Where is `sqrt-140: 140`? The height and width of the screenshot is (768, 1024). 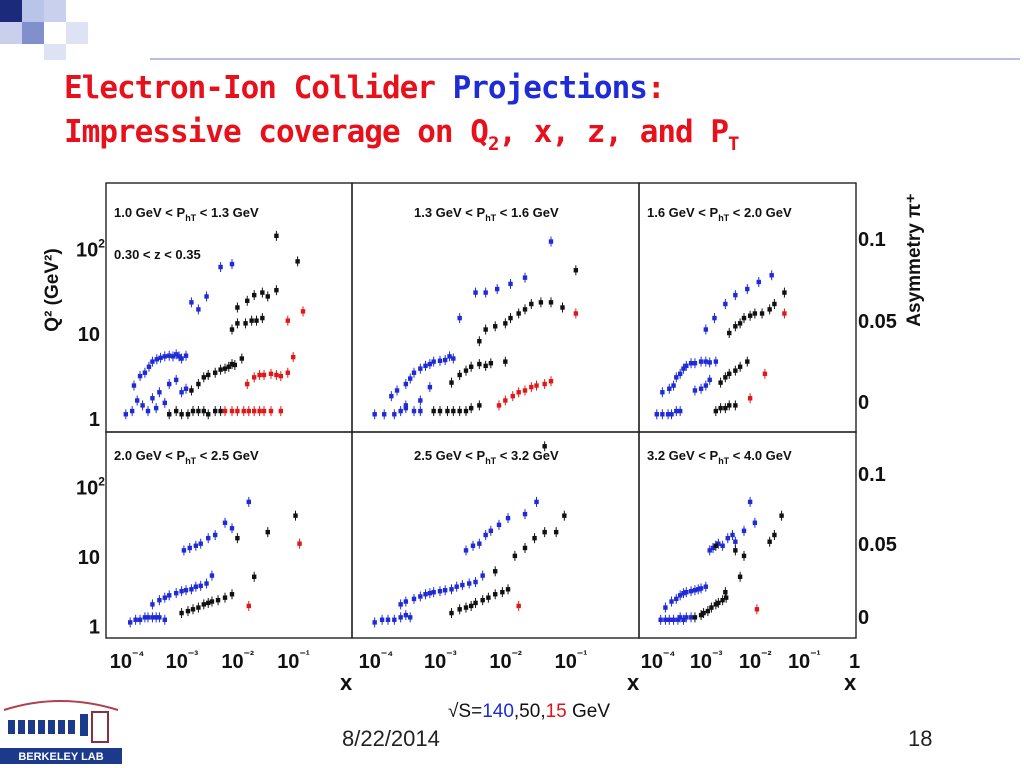
sqrt-140: 140 is located at coordinates (498, 711).